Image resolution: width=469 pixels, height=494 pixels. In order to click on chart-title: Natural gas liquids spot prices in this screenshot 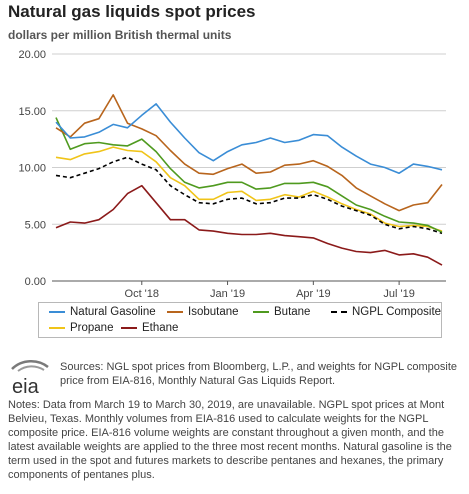, I will do `click(132, 11)`.